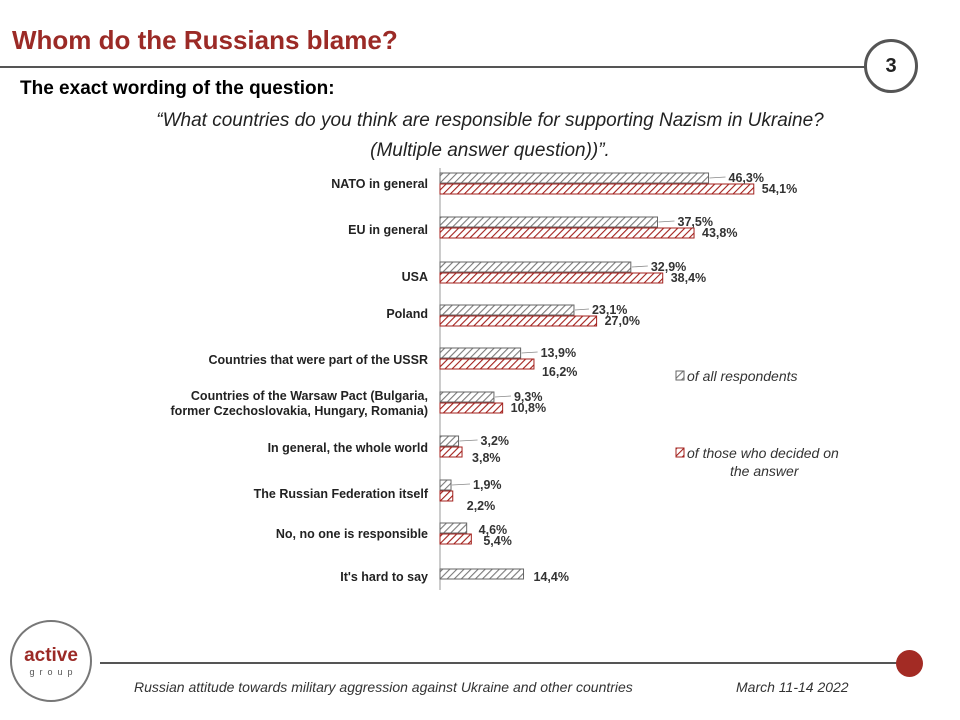  What do you see at coordinates (495, 441) in the screenshot?
I see `data-value-label: 3,2%` at bounding box center [495, 441].